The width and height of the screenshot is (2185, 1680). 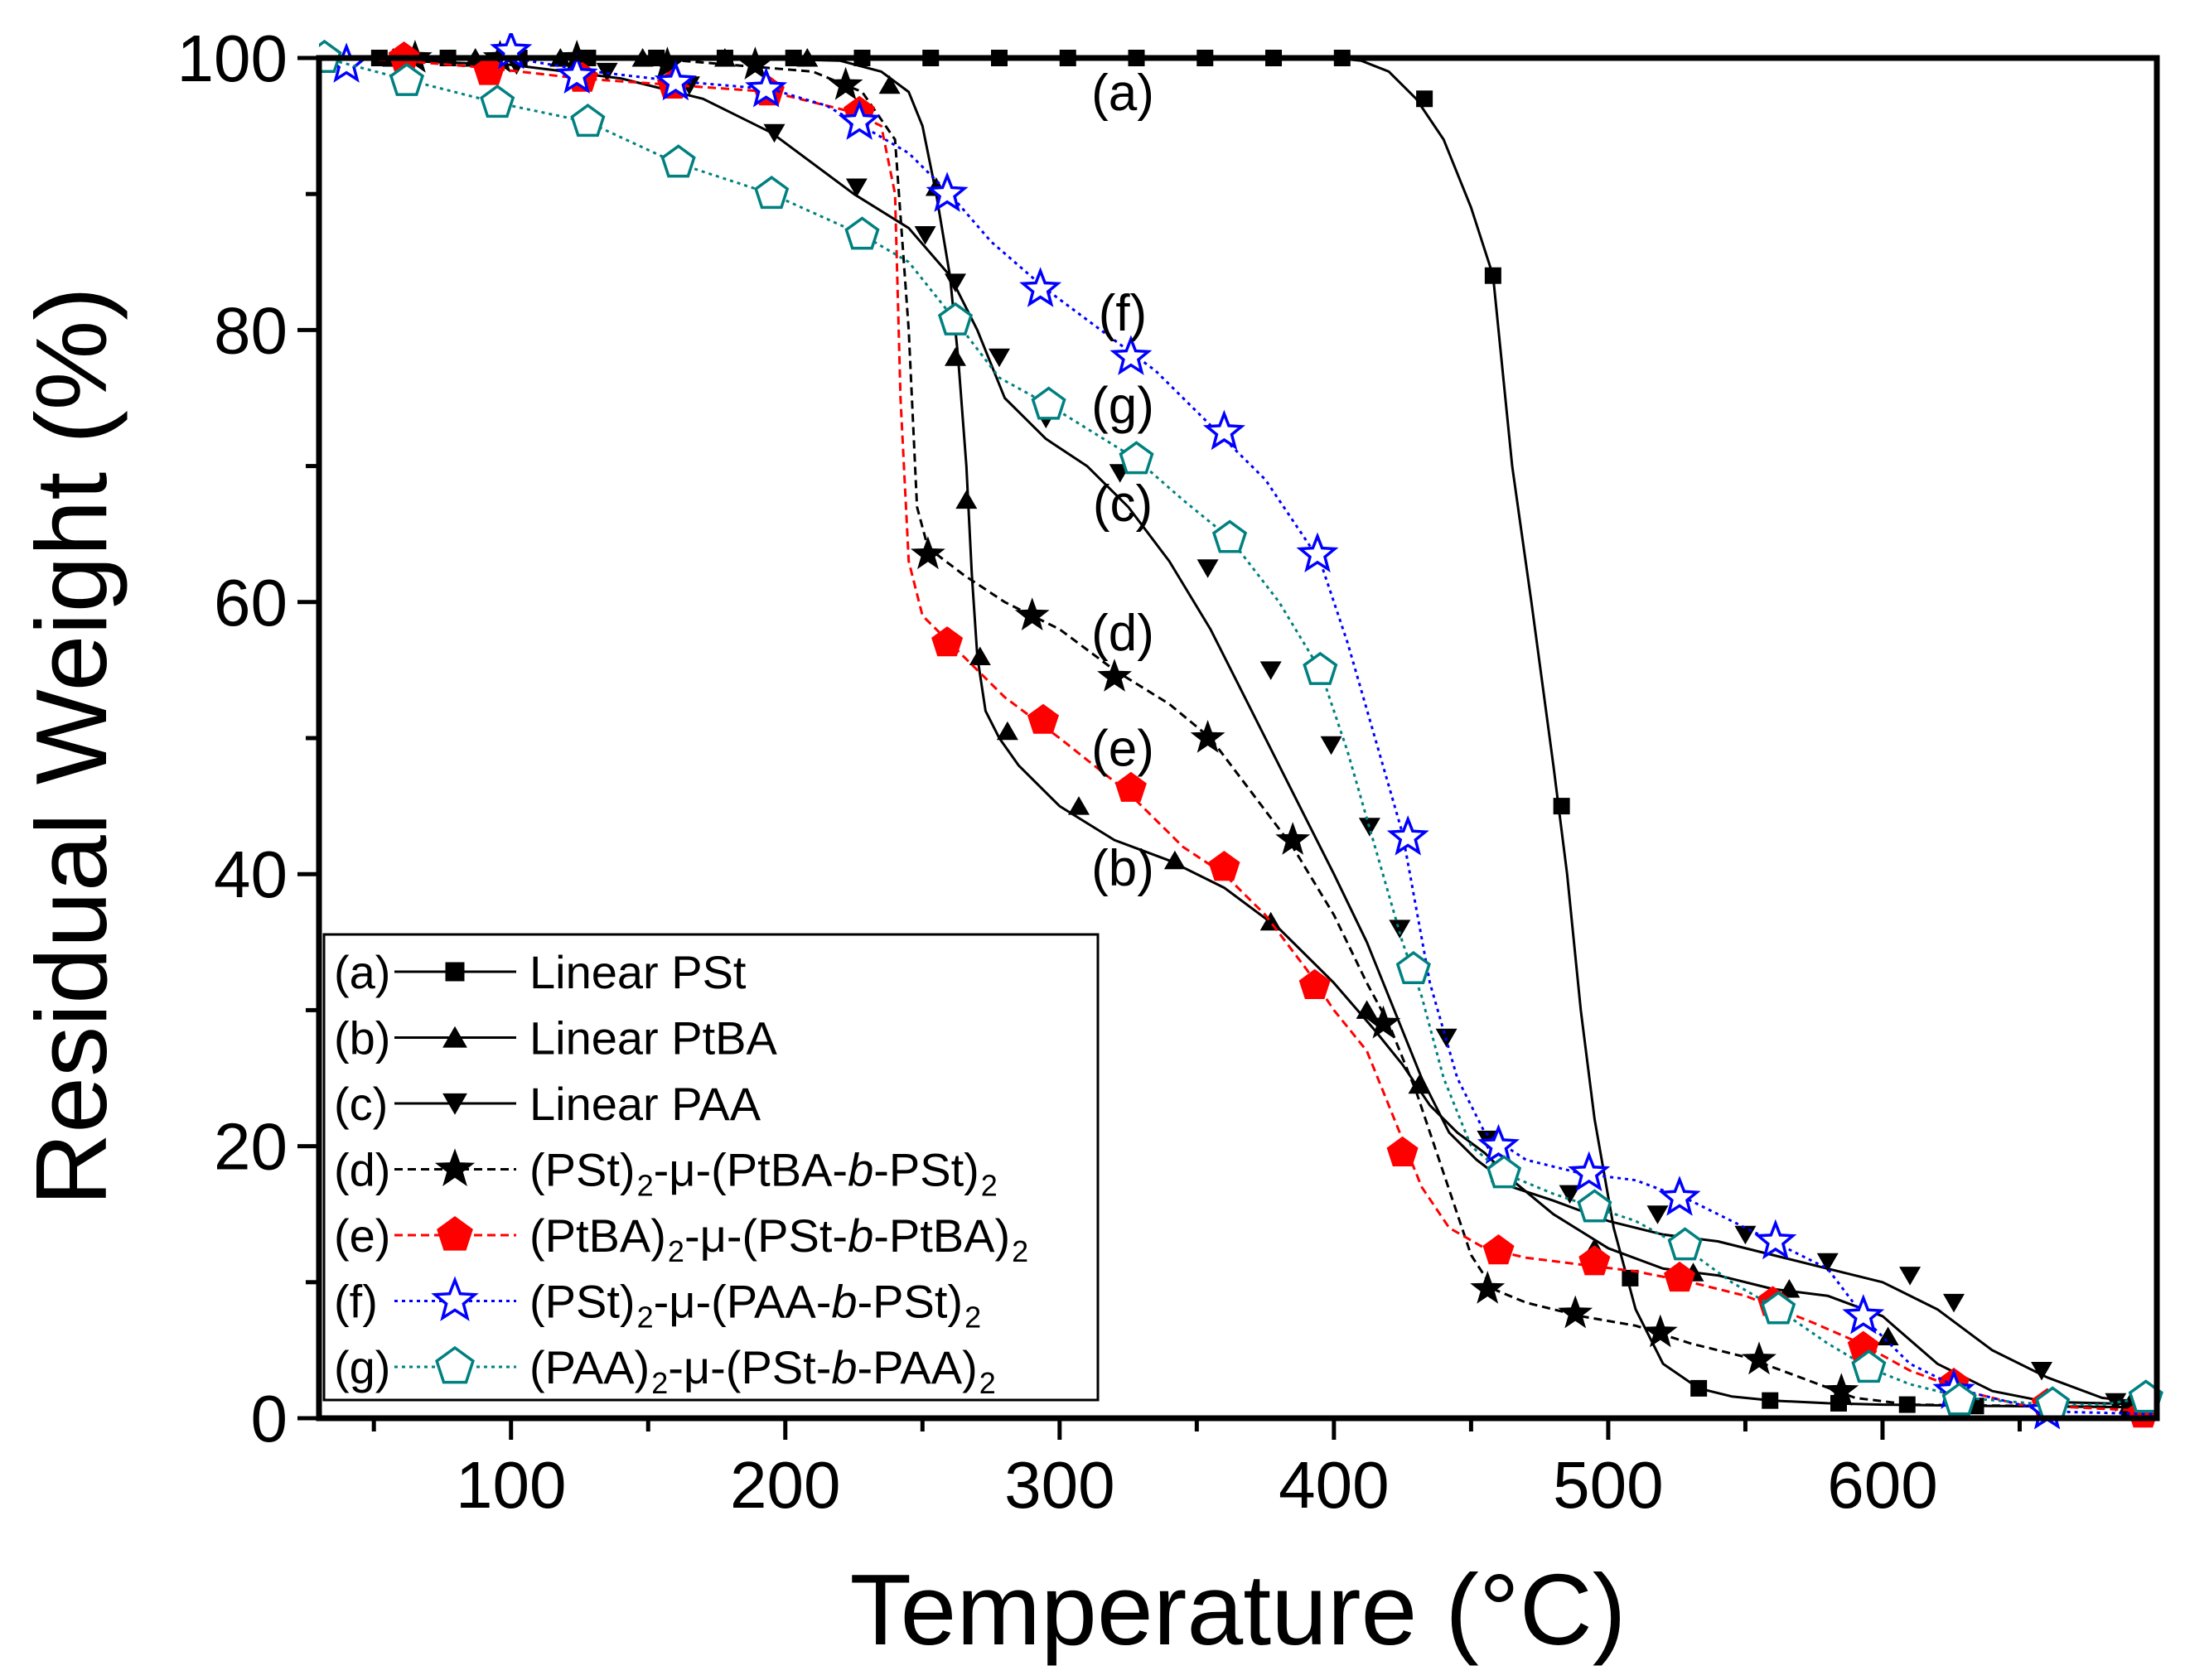 What do you see at coordinates (233, 58) in the screenshot?
I see `y-tick-label: 100` at bounding box center [233, 58].